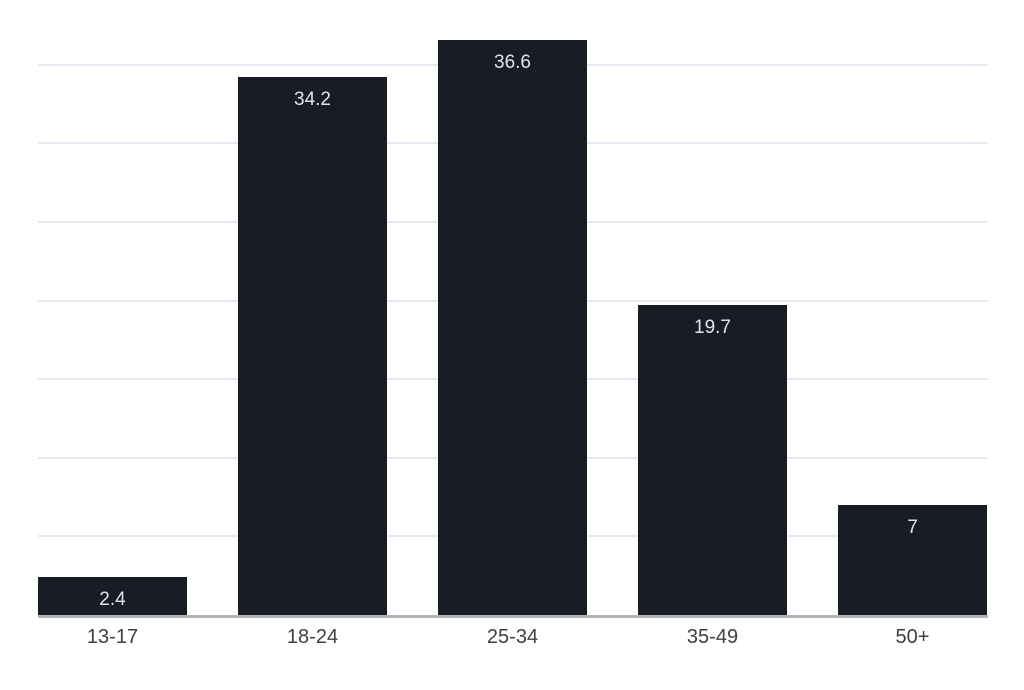 The image size is (1024, 690). Describe the element at coordinates (912, 527) in the screenshot. I see `bar-value-label: 7` at that location.